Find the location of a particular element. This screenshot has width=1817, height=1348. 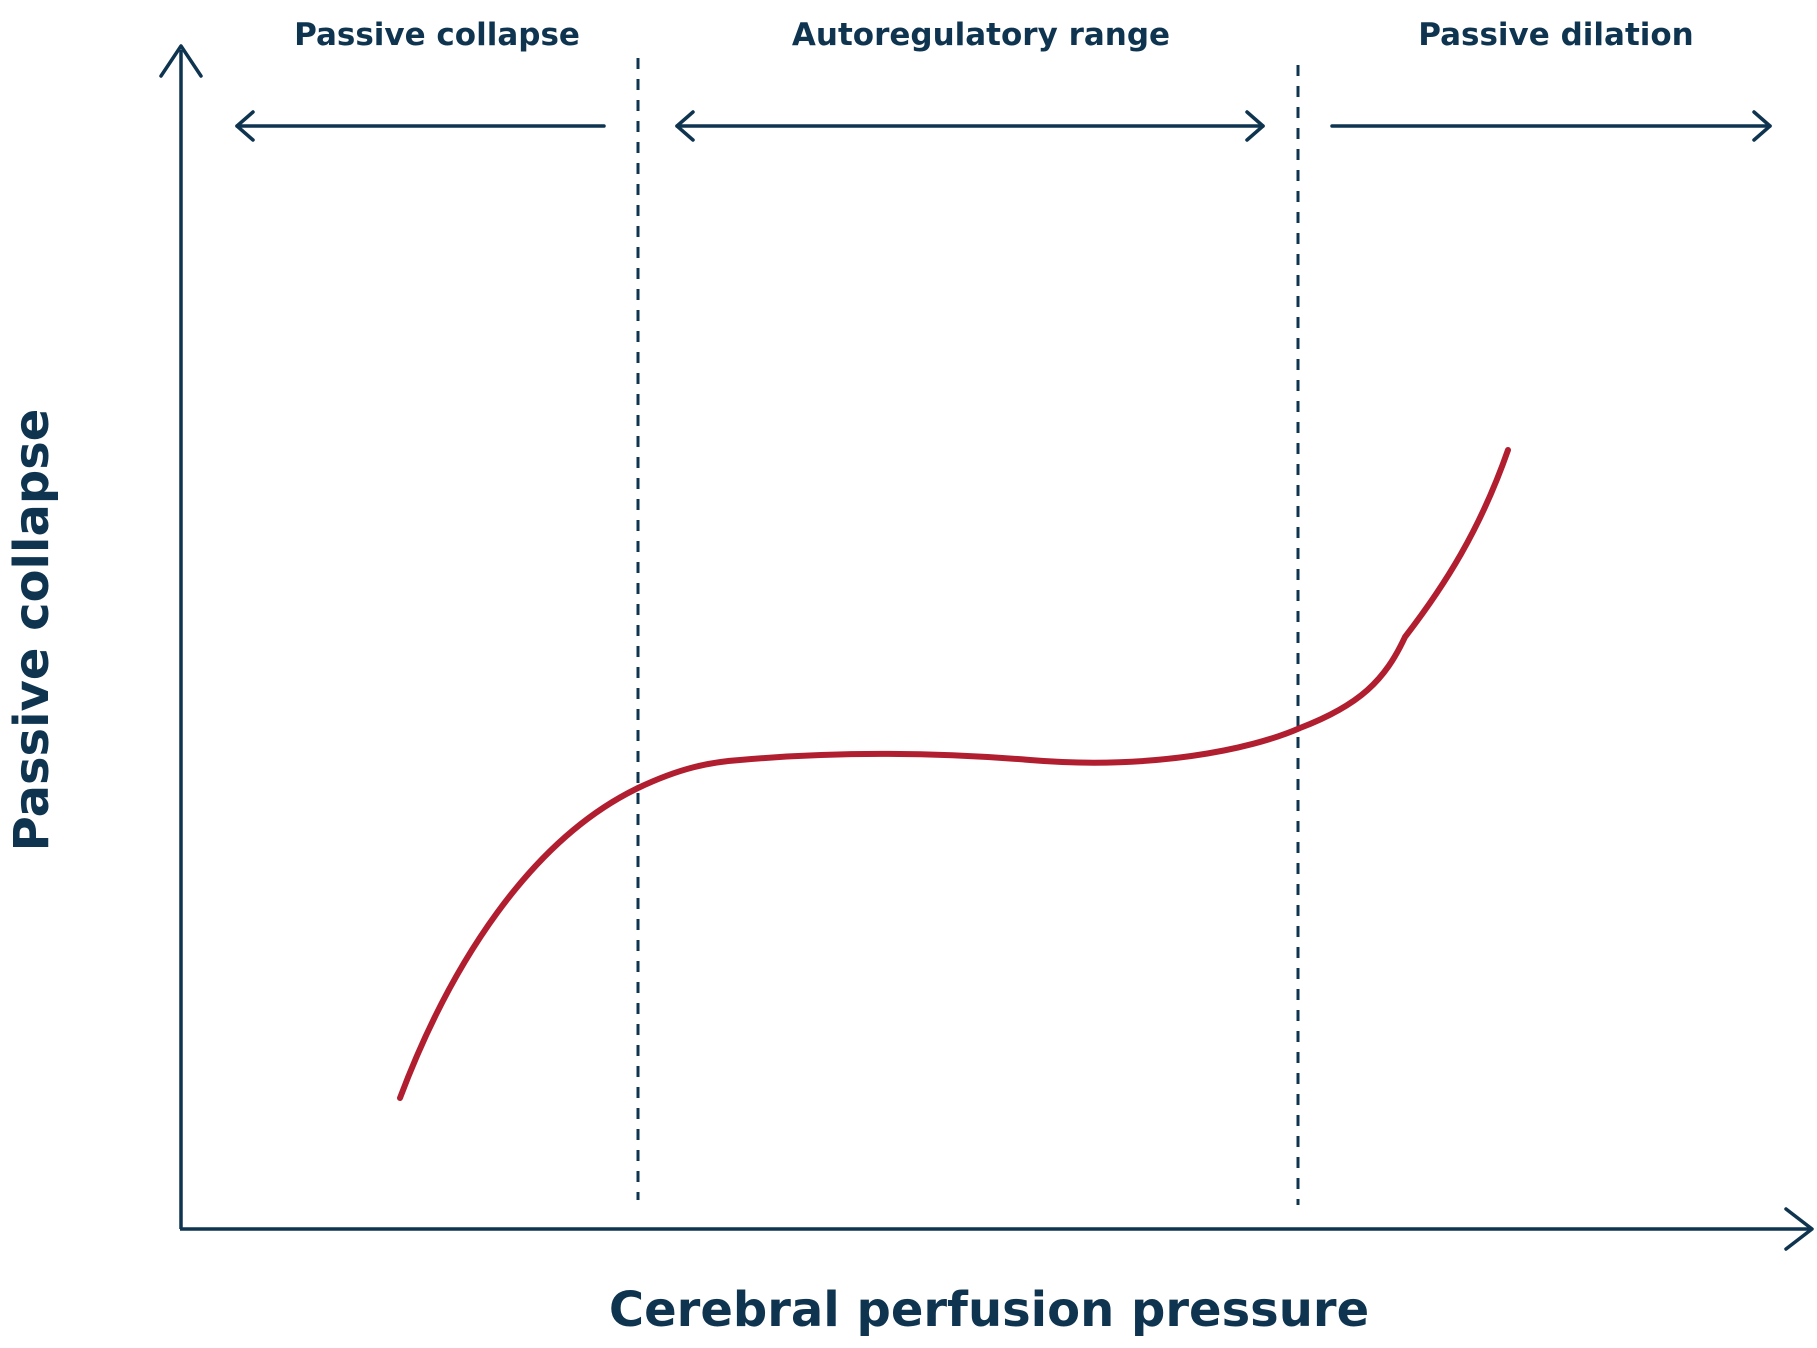

x-axis-title: Cerebral perfusion pressure is located at coordinates (989, 1310).